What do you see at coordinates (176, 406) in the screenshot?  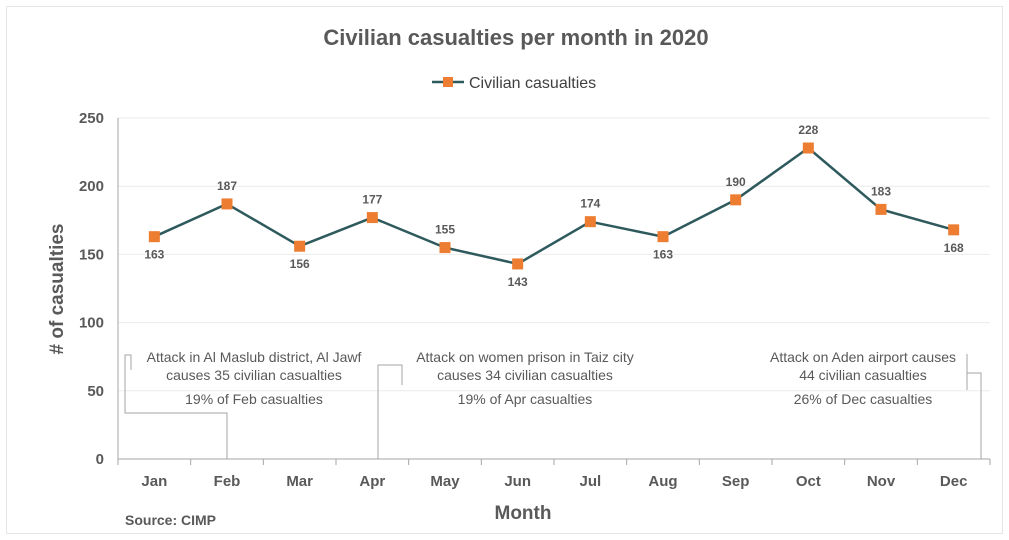 I see `annotation-feb-leader` at bounding box center [176, 406].